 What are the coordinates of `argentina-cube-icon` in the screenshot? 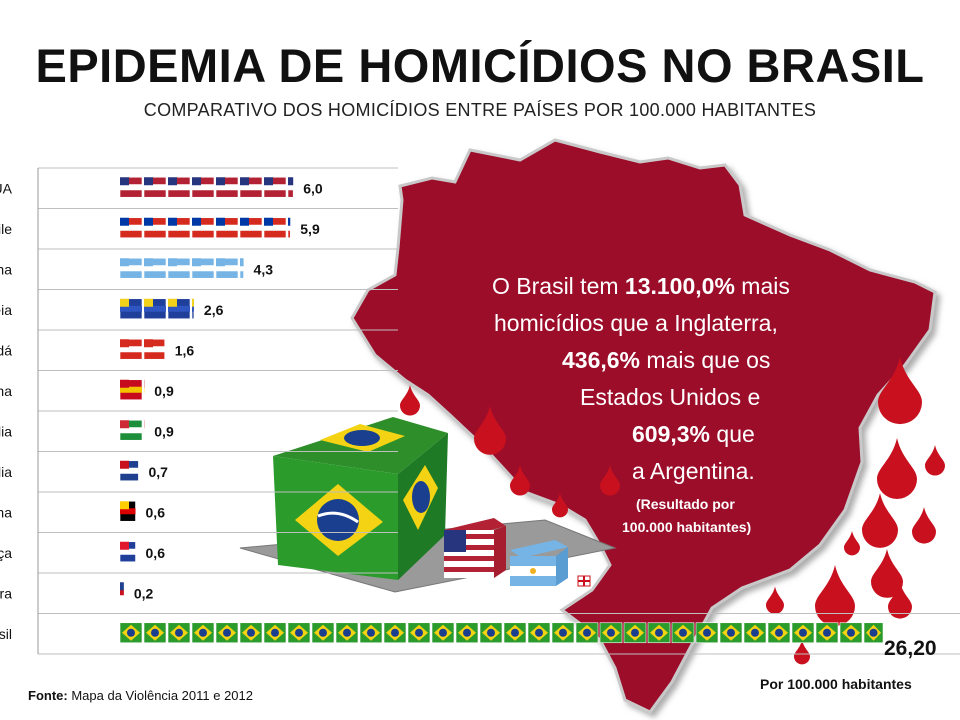 It's located at (539, 563).